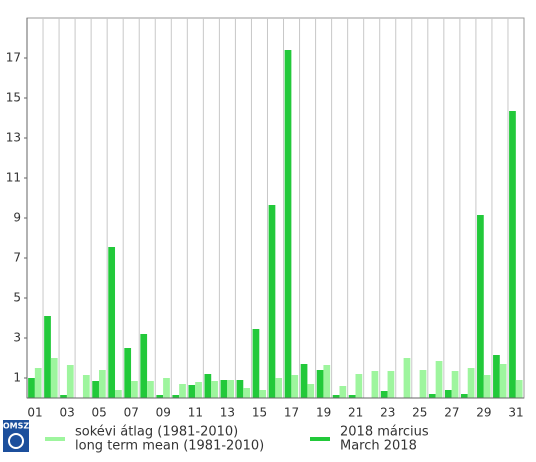  Describe the element at coordinates (16, 426) in the screenshot. I see `logo-text: OMSZ` at that location.